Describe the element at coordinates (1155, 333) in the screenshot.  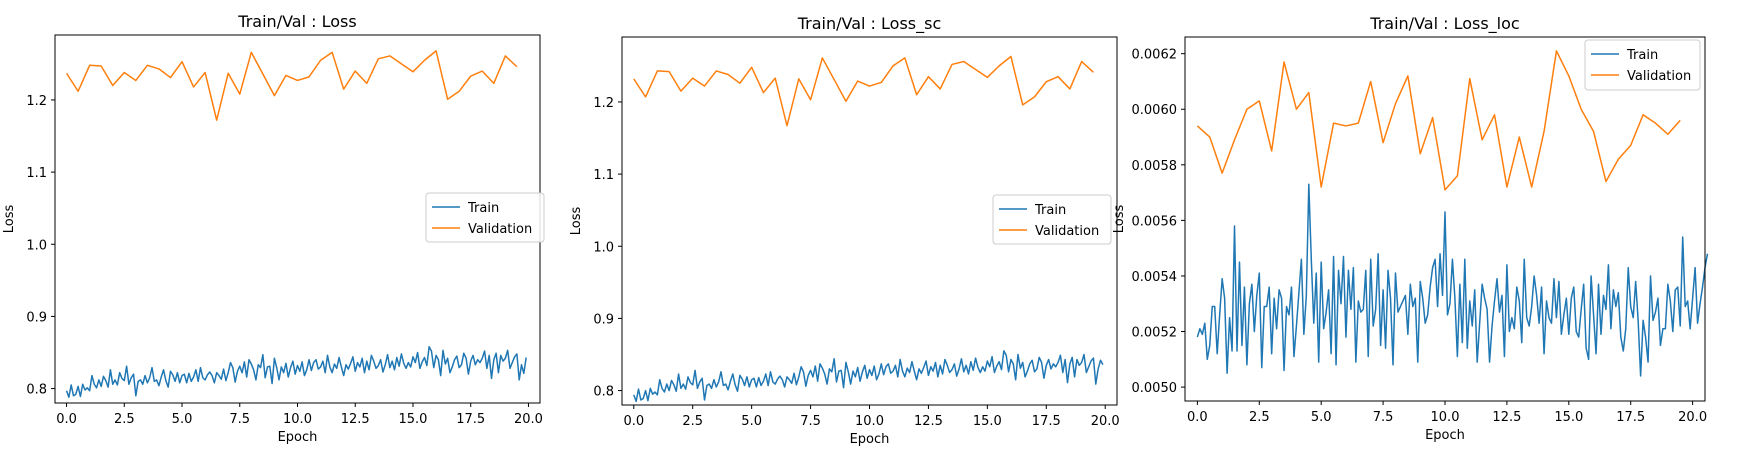
I see `y-tick-label: 0.0052` at that location.